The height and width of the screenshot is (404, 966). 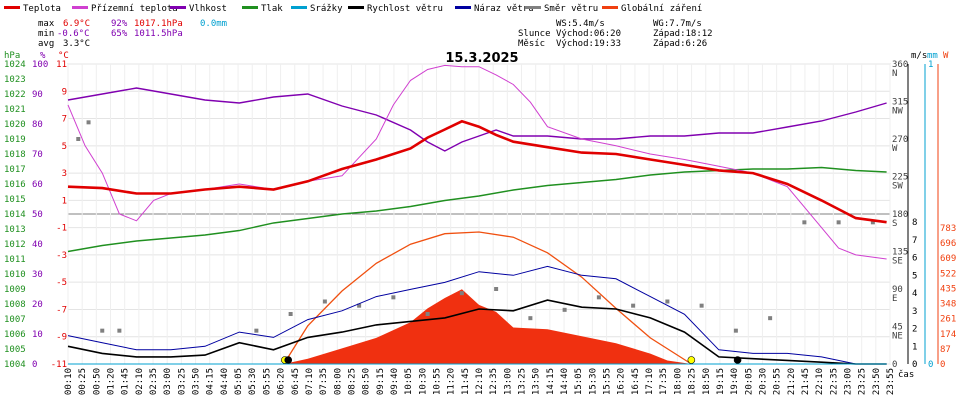 What do you see at coordinates (15, 155) in the screenshot?
I see `hpa-tick: 1018` at bounding box center [15, 155].